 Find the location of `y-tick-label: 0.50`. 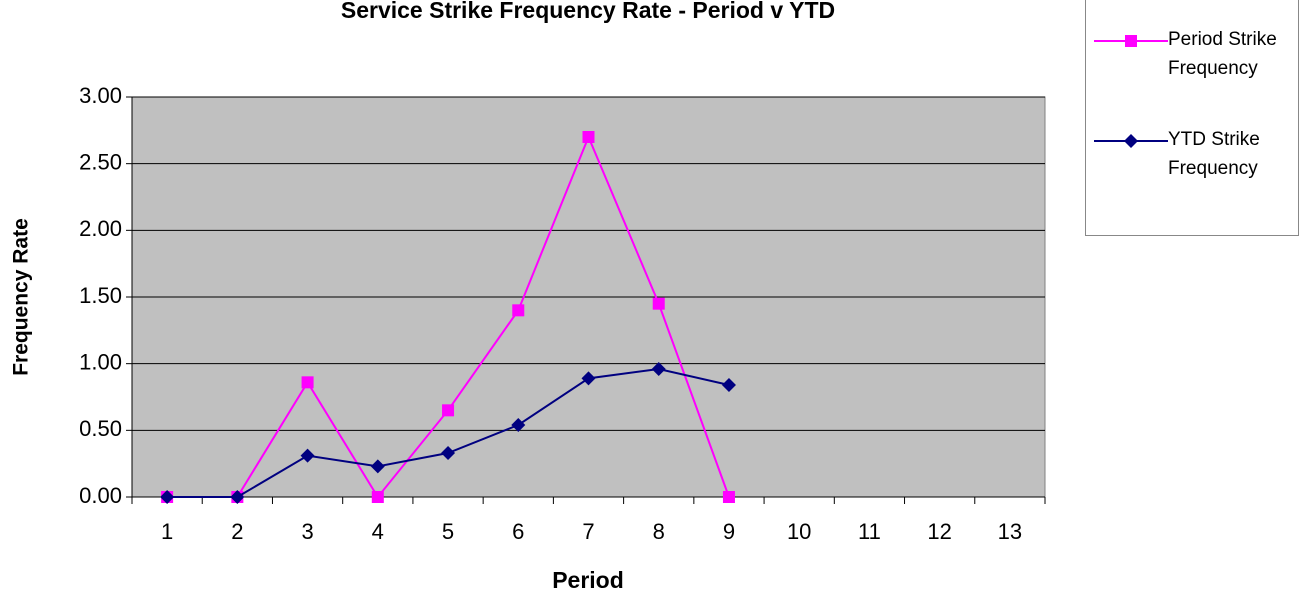

y-tick-label: 0.50 is located at coordinates (100, 428).